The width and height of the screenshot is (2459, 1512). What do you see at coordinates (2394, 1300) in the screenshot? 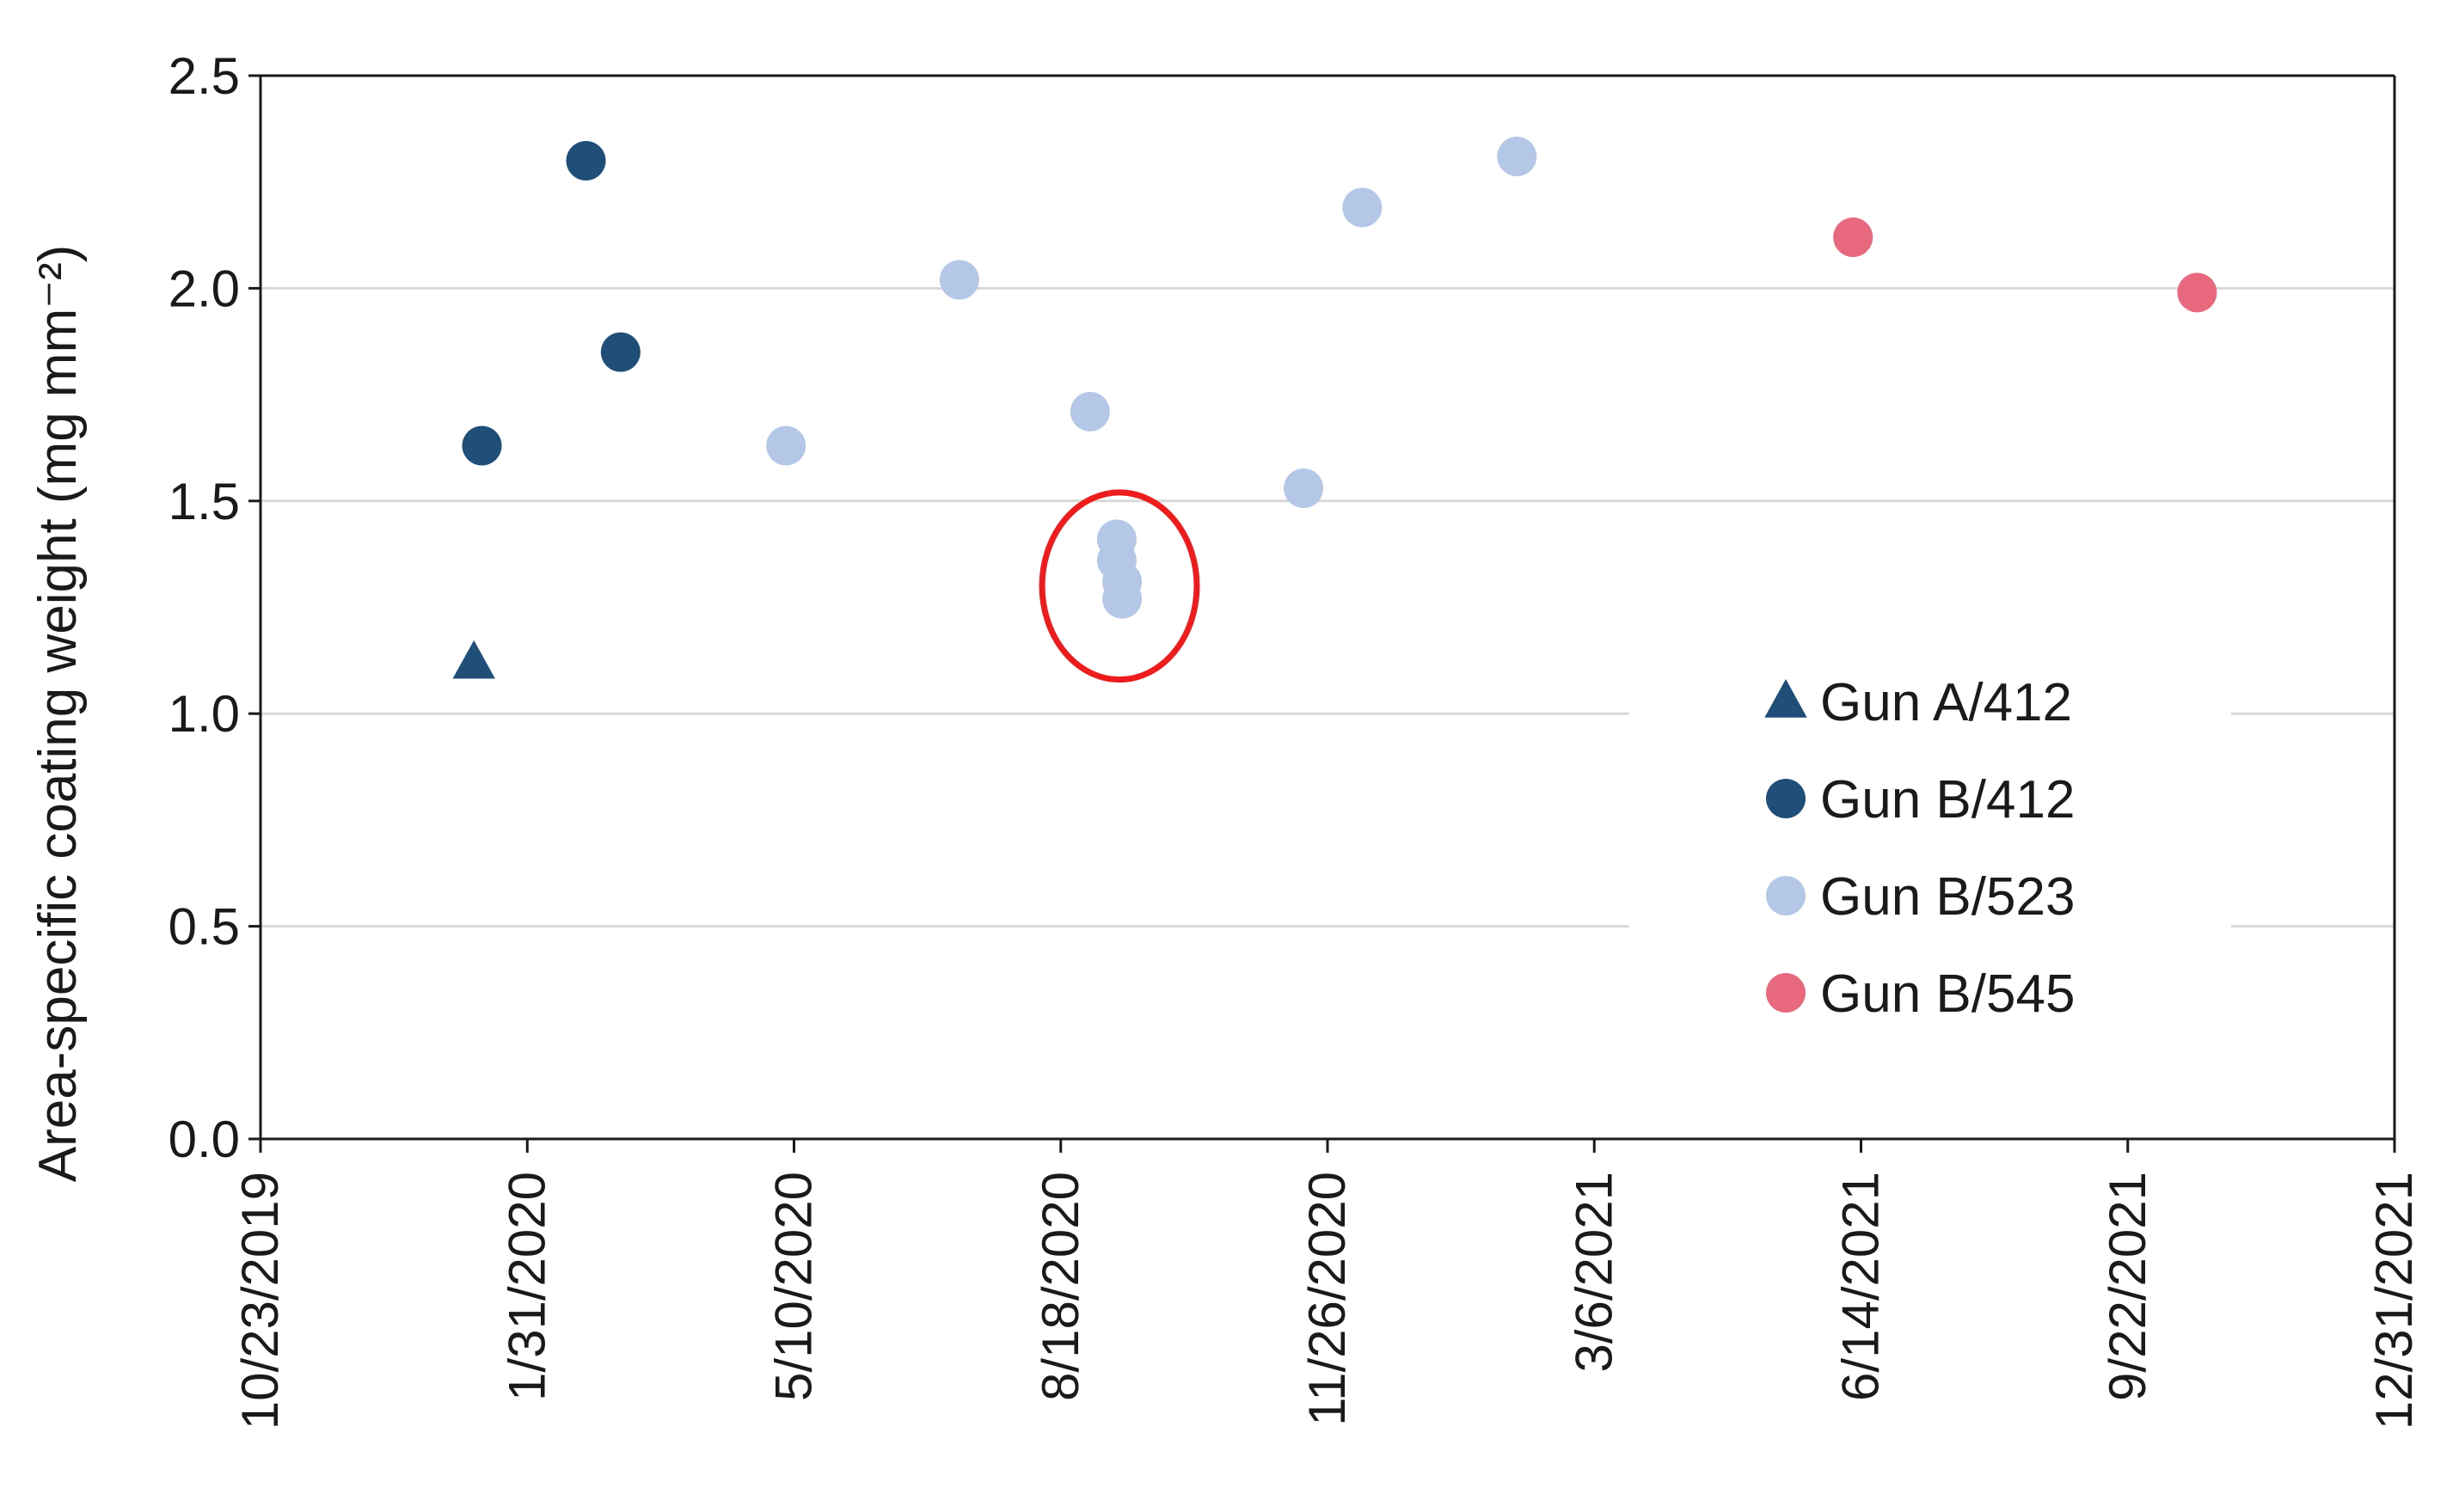
I see `x-tick-label: 12/31/2021` at bounding box center [2394, 1300].